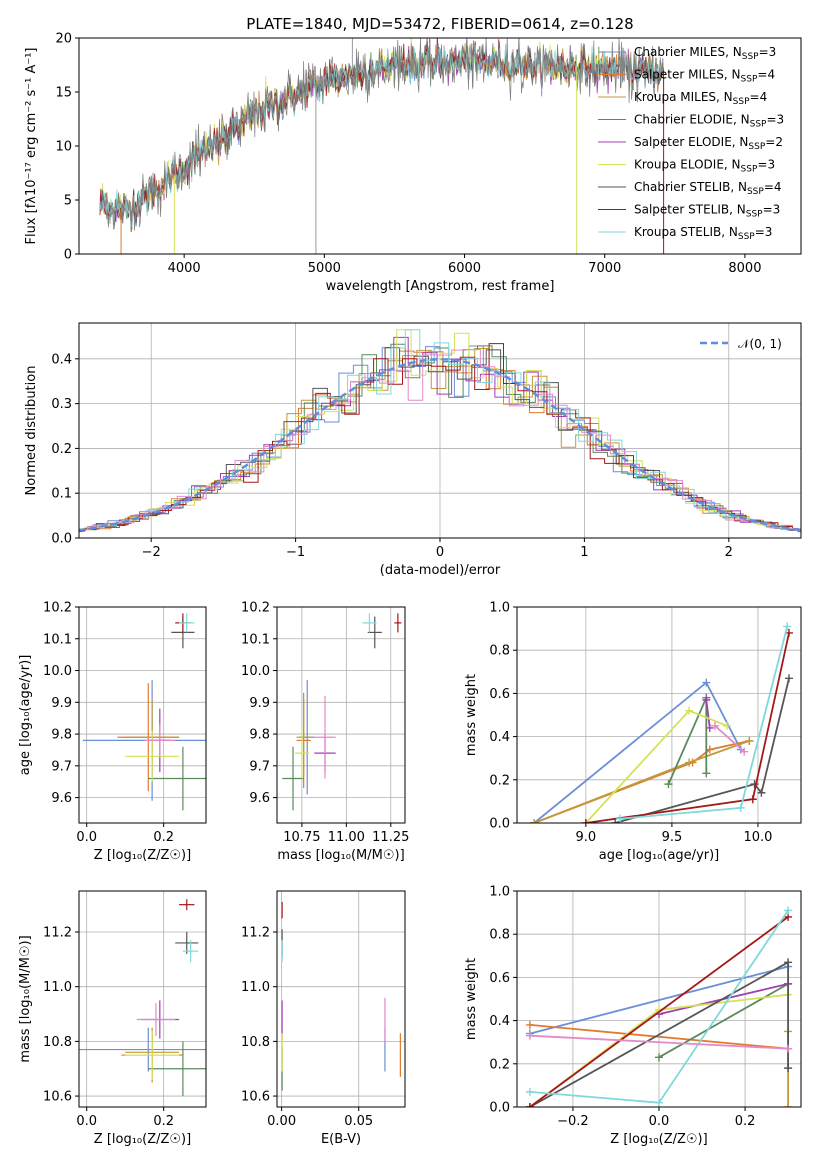 This screenshot has height=1174, width=819. I want to click on mass_vs_ebv-grid, so click(341, 999).